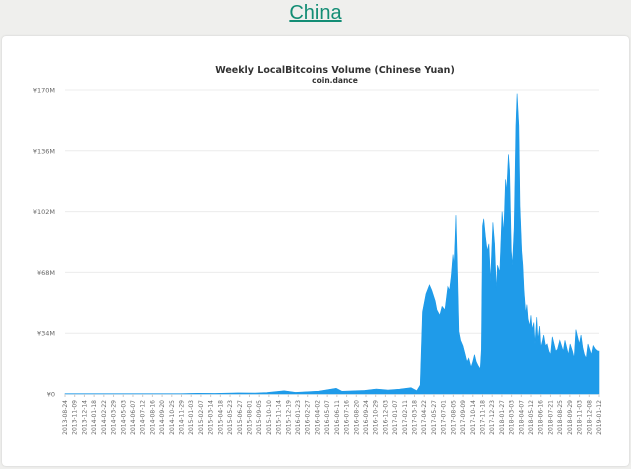 This screenshot has width=631, height=469. What do you see at coordinates (492, 417) in the screenshot?
I see `x-tick-label: 2017-12-23` at bounding box center [492, 417].